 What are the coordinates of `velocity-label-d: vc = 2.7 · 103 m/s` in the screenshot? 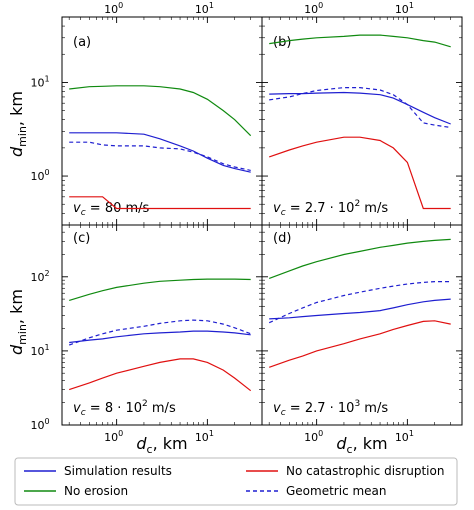 It's located at (330, 408).